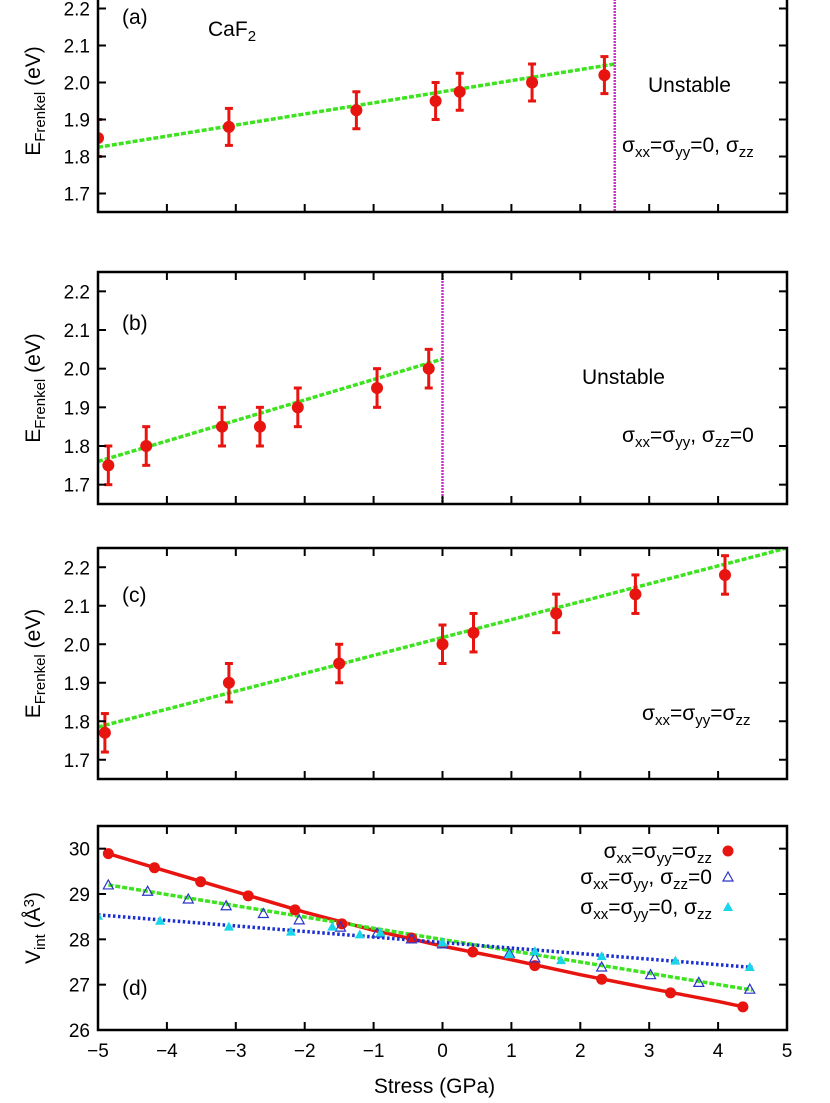  Describe the element at coordinates (688, 437) in the screenshot. I see `stress-condition-label: σxx=σyy, σzz=0` at that location.